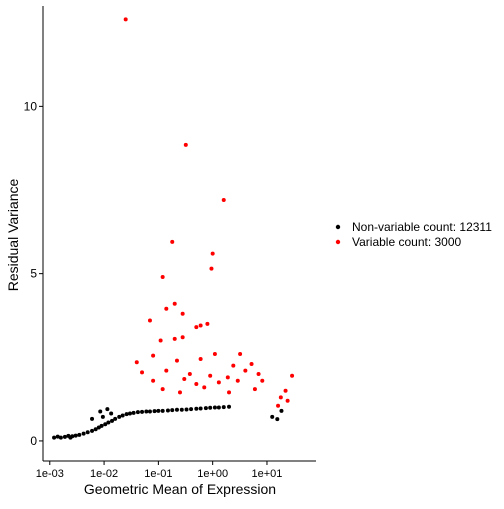 The height and width of the screenshot is (509, 504). I want to click on y-tick-label: 0, so click(33, 441).